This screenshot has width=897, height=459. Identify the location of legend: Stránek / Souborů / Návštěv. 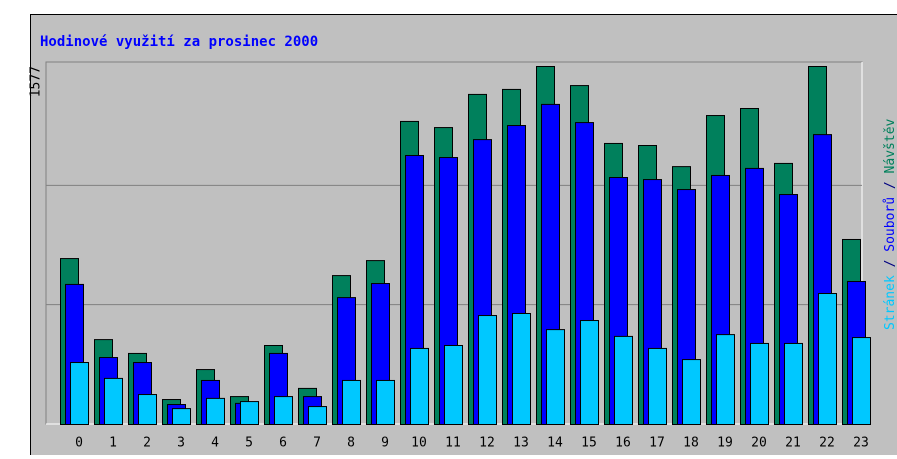
(890, 224).